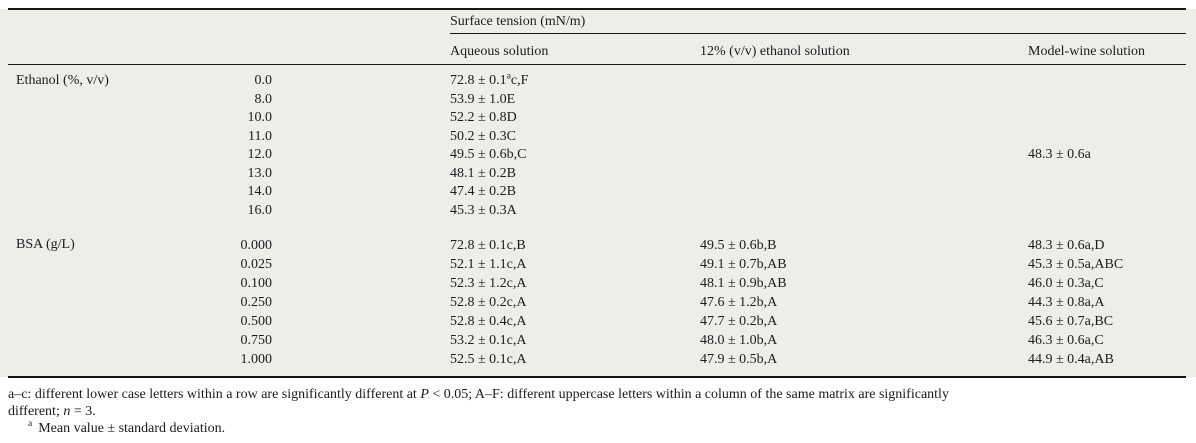 This screenshot has width=1196, height=443. I want to click on italic-n: n, so click(67, 411).